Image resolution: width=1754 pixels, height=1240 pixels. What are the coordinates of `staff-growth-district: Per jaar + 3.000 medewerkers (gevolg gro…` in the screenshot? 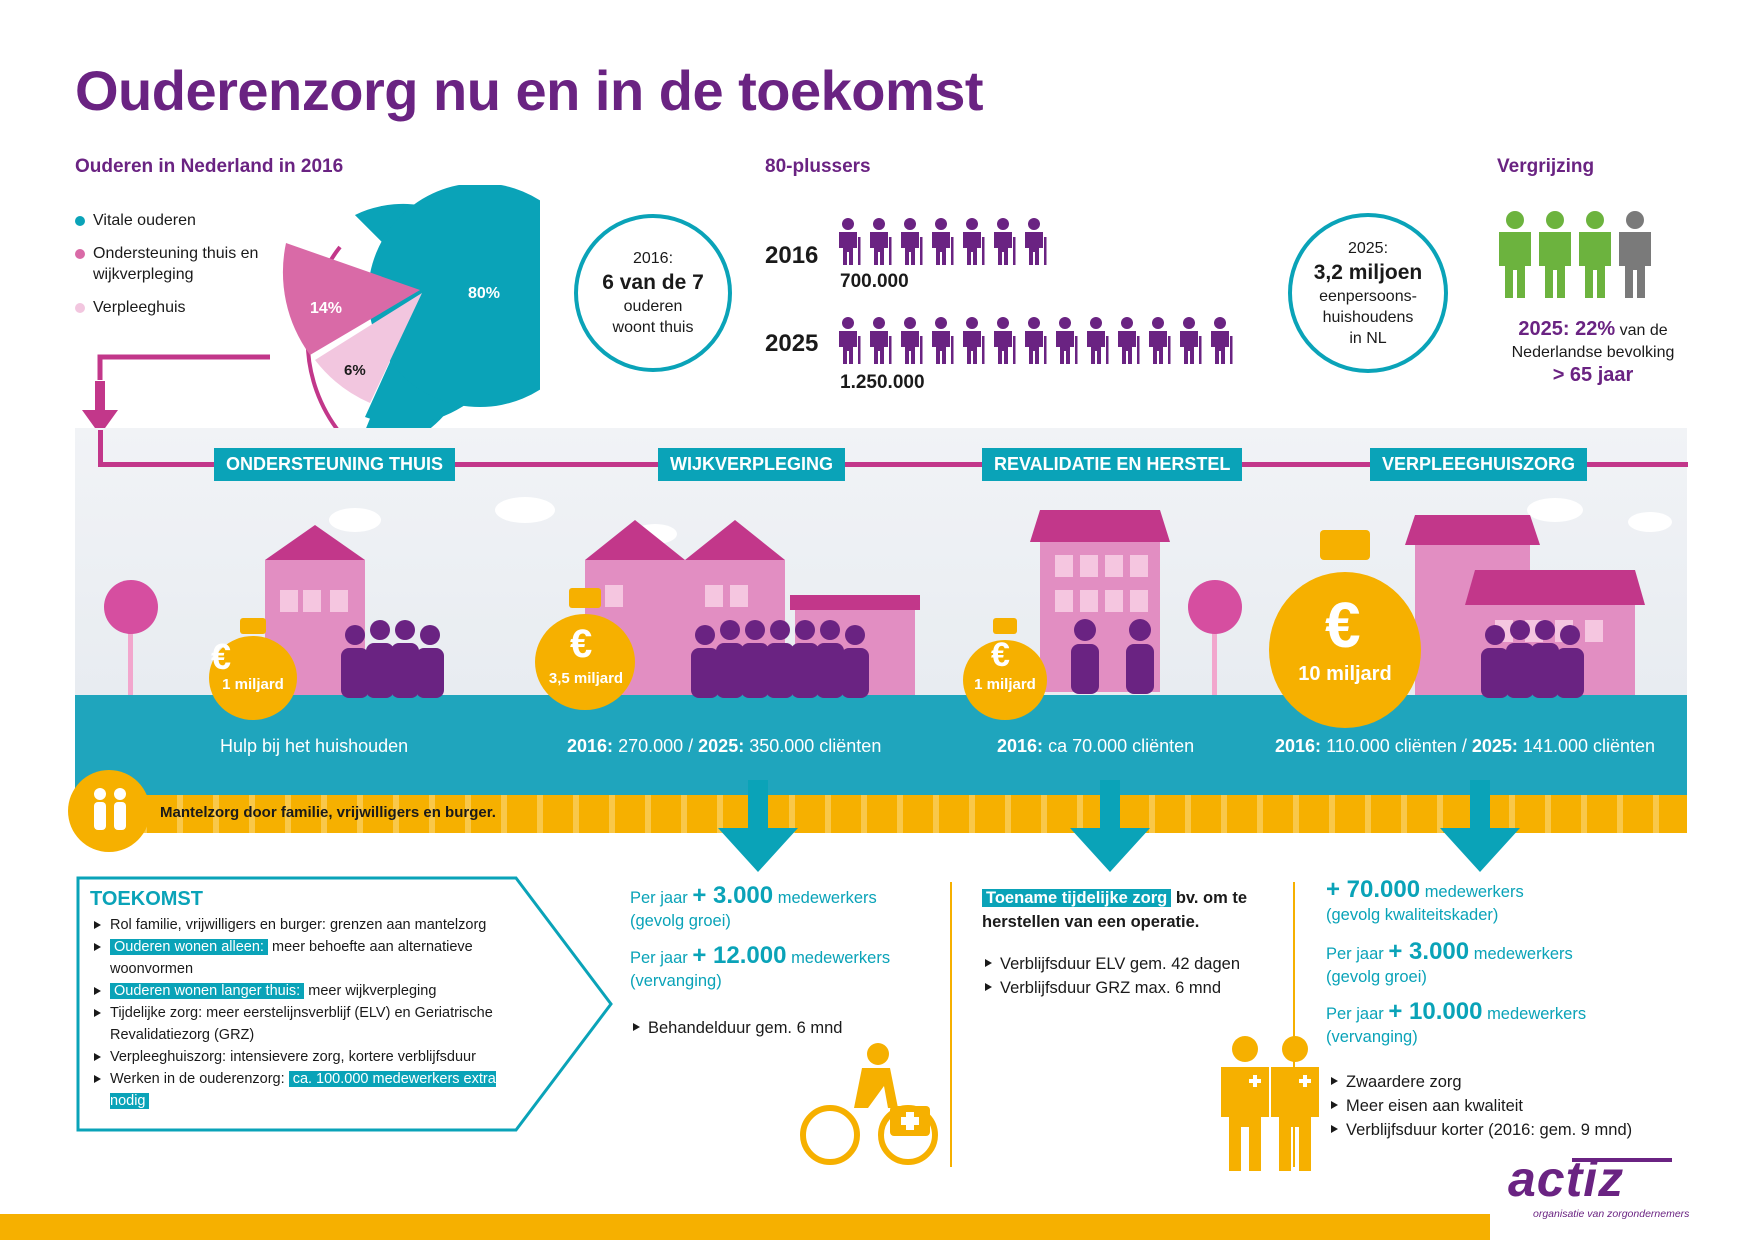 It's located at (753, 906).